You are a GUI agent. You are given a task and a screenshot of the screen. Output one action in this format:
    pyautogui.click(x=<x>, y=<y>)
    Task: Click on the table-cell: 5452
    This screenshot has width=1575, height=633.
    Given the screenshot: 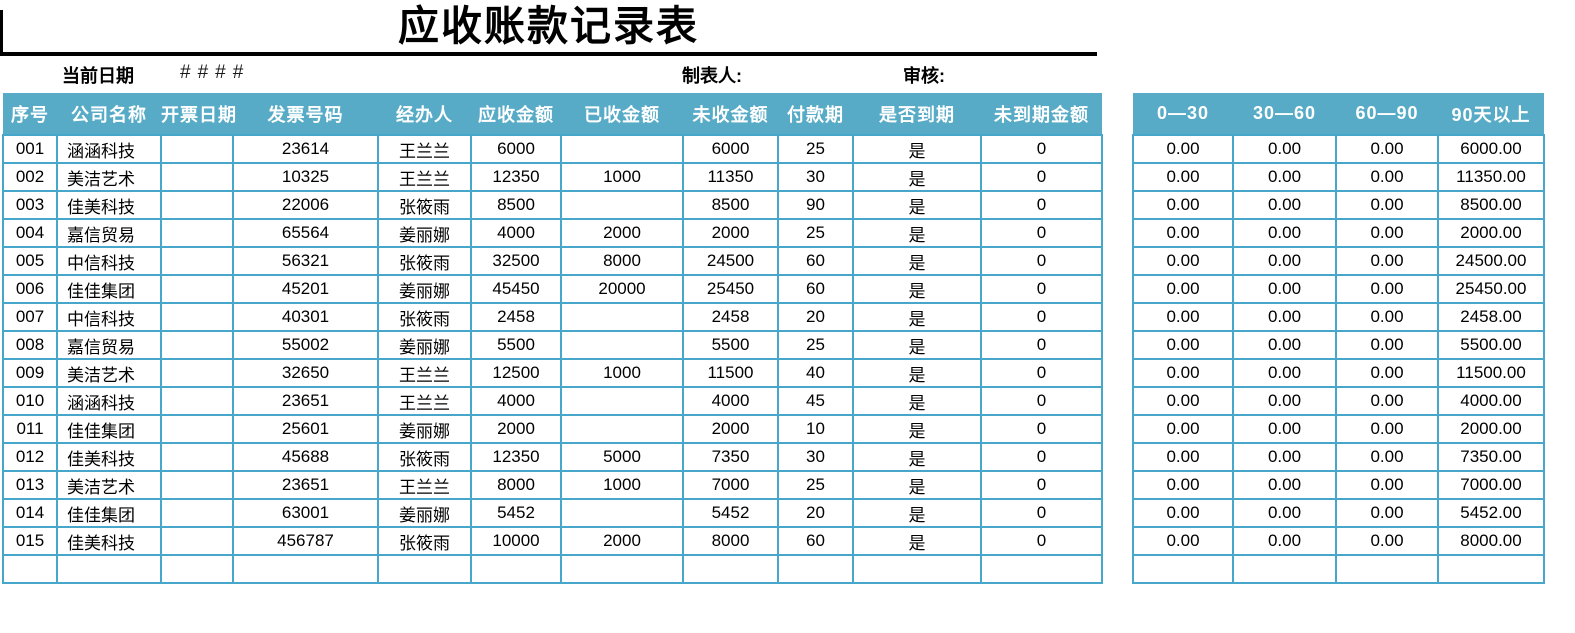 What is the action you would take?
    pyautogui.click(x=516, y=513)
    